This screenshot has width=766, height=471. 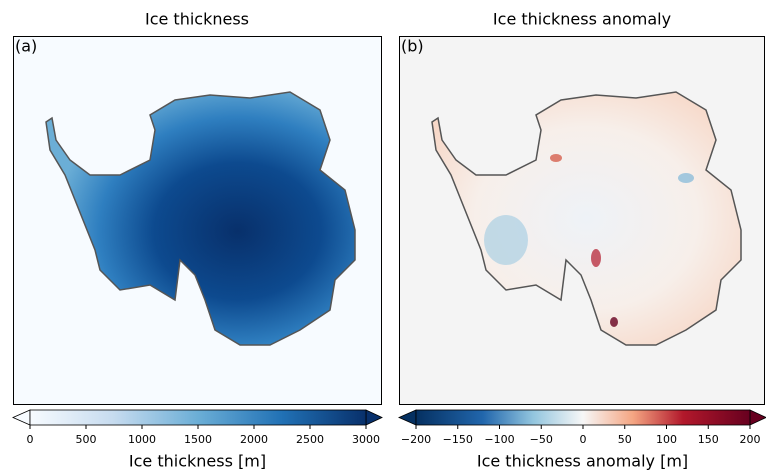 What do you see at coordinates (666, 439) in the screenshot?
I see `tick-label: 100` at bounding box center [666, 439].